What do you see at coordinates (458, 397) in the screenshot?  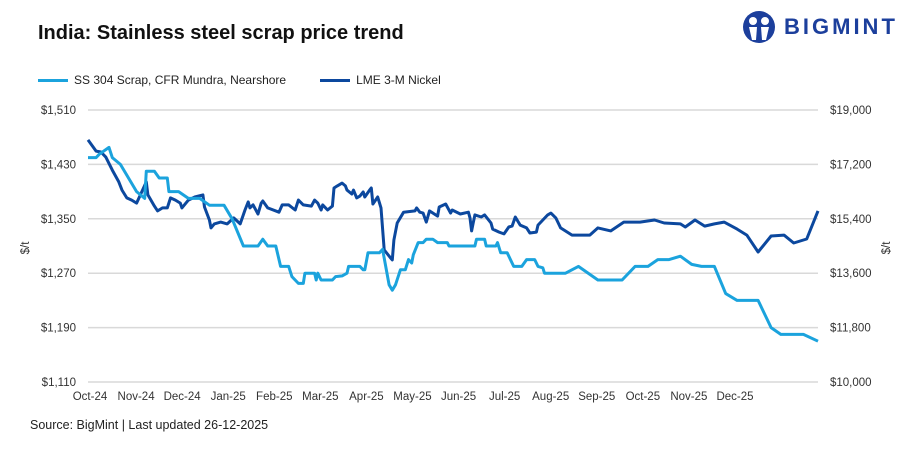 I see `x-tick-label: Jun-25` at bounding box center [458, 397].